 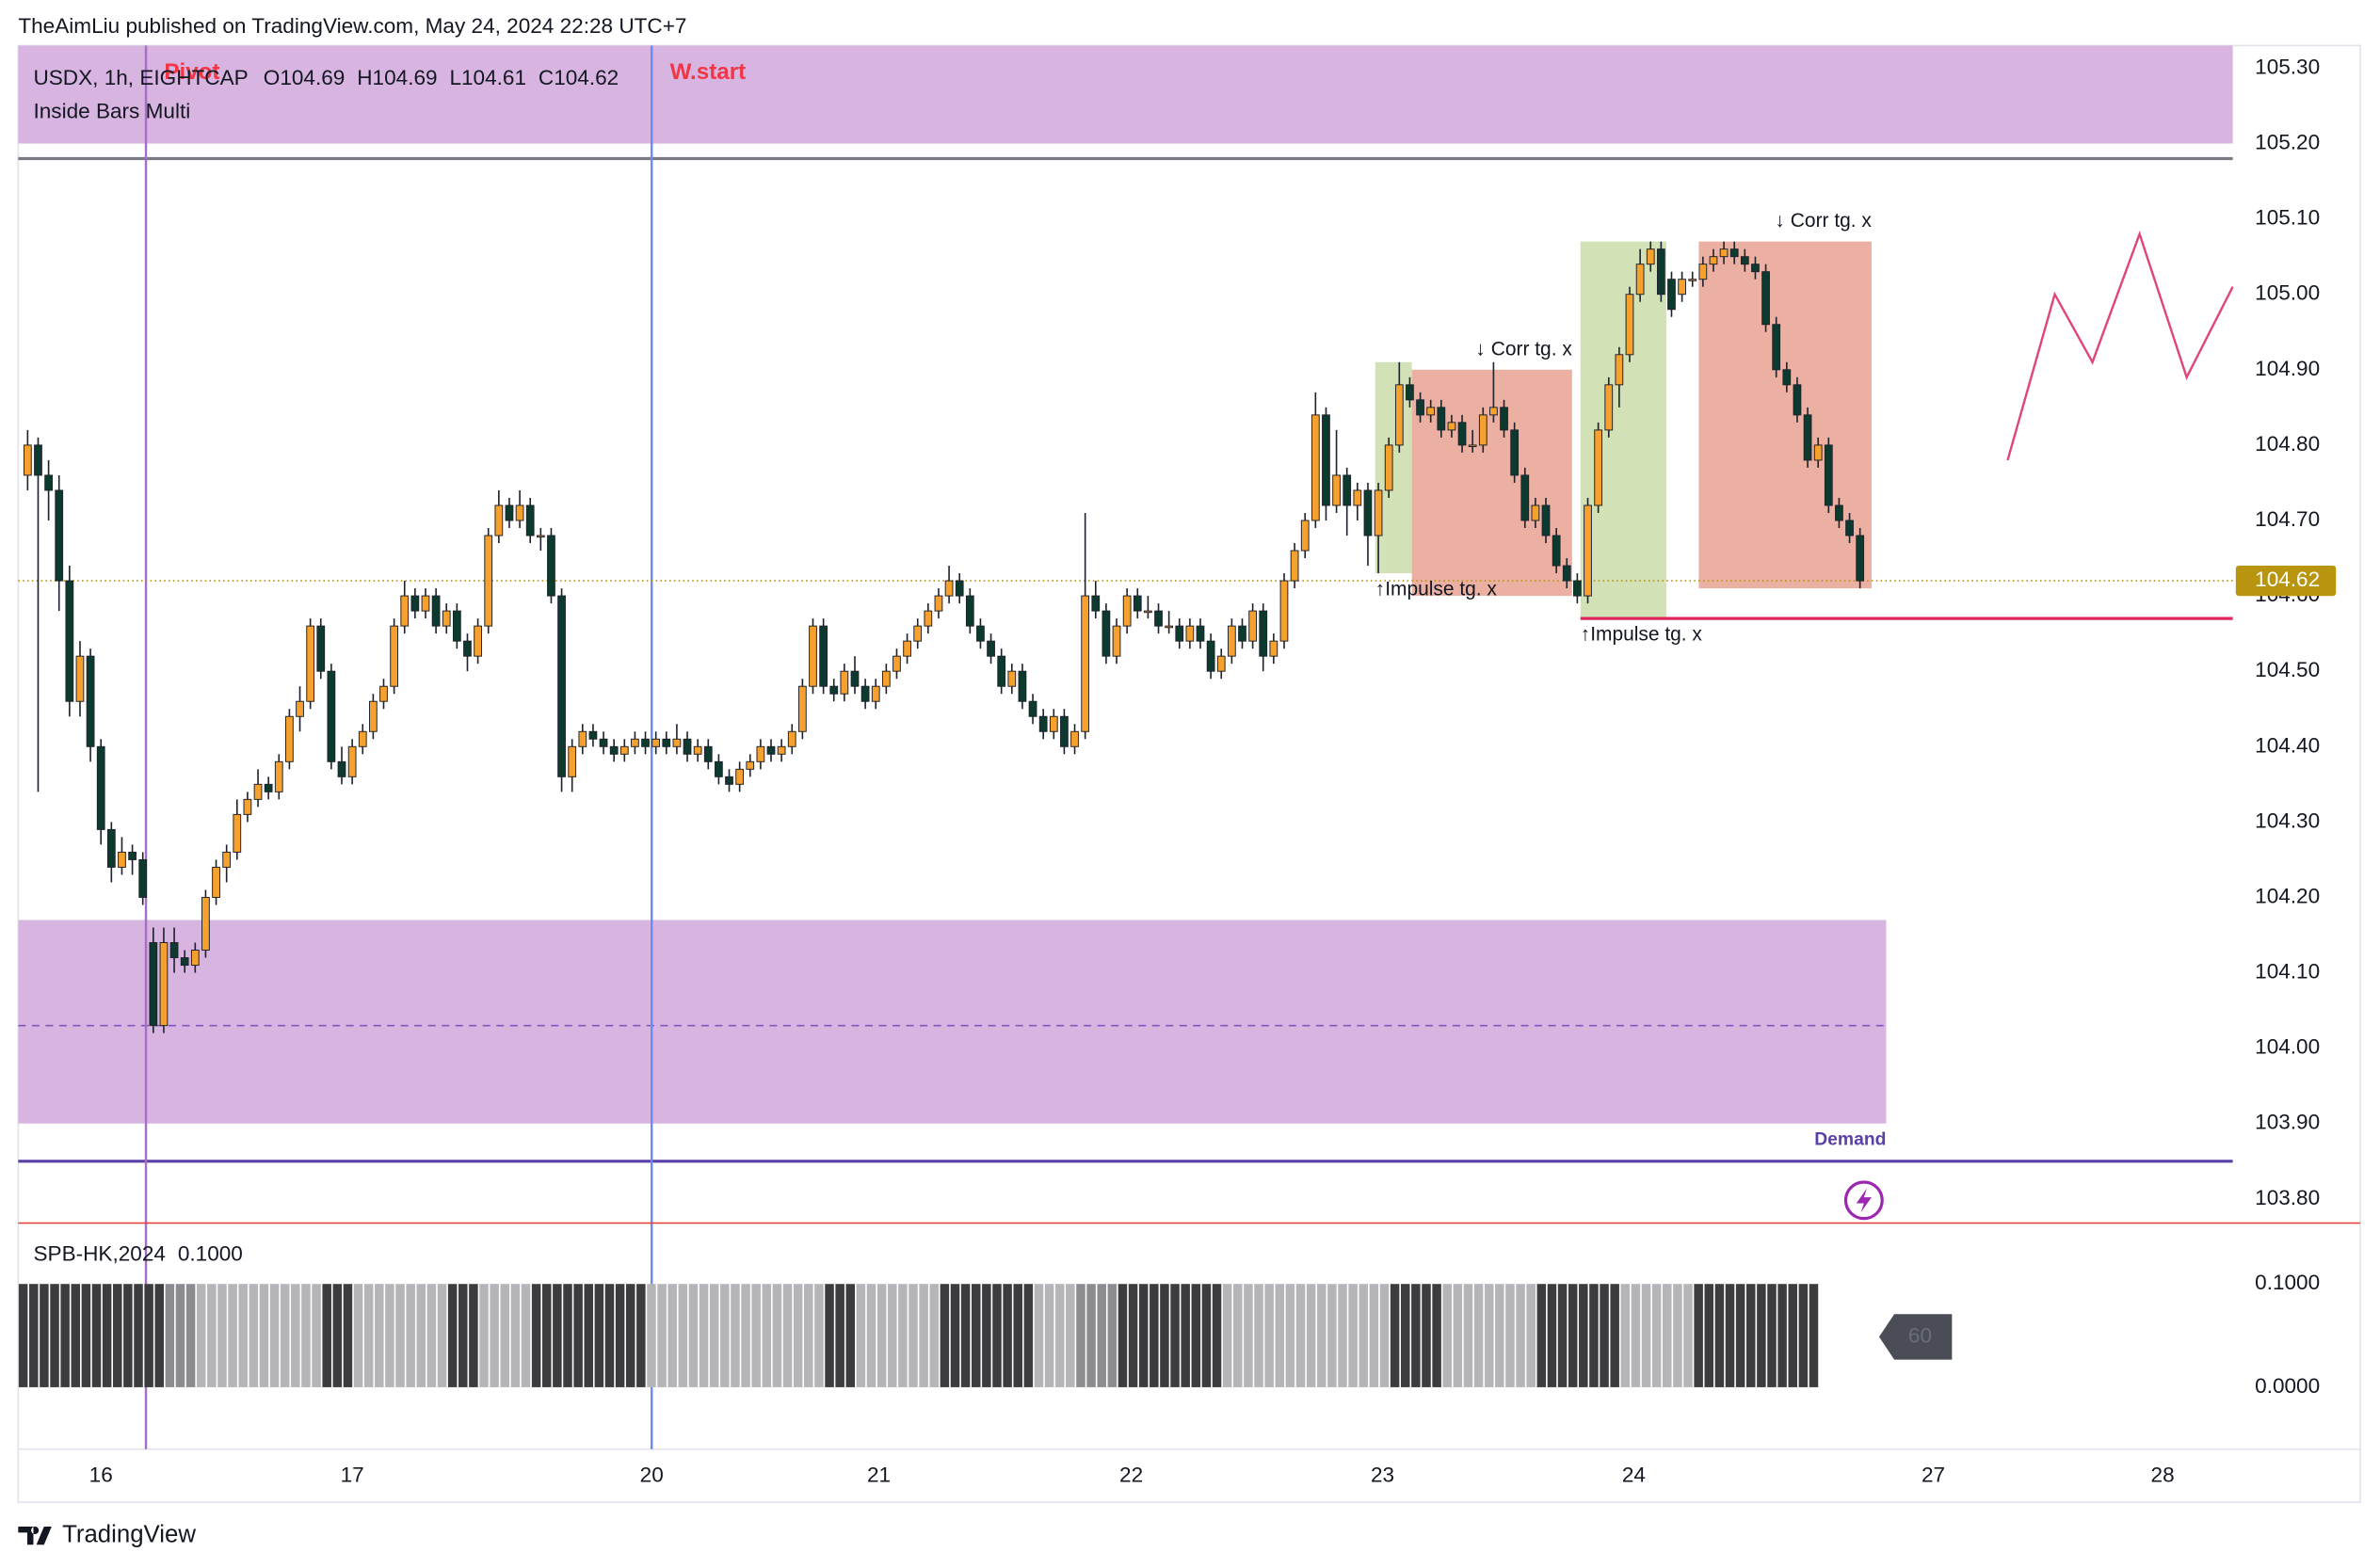 I want to click on x-tick-label: 20, so click(x=652, y=1475).